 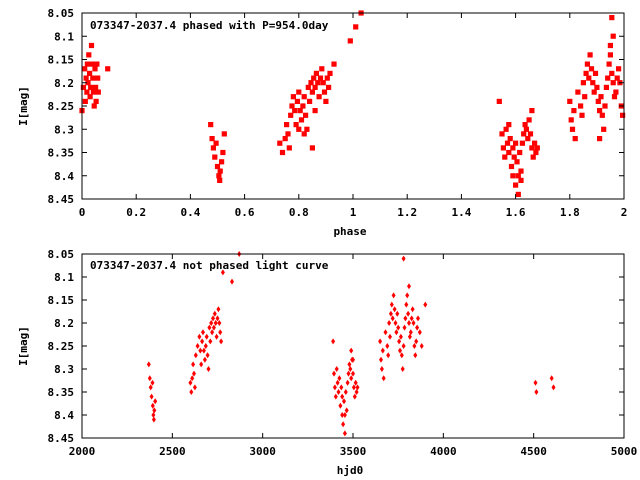 I want to click on y-tick-label: 8.3, so click(x=64, y=129).